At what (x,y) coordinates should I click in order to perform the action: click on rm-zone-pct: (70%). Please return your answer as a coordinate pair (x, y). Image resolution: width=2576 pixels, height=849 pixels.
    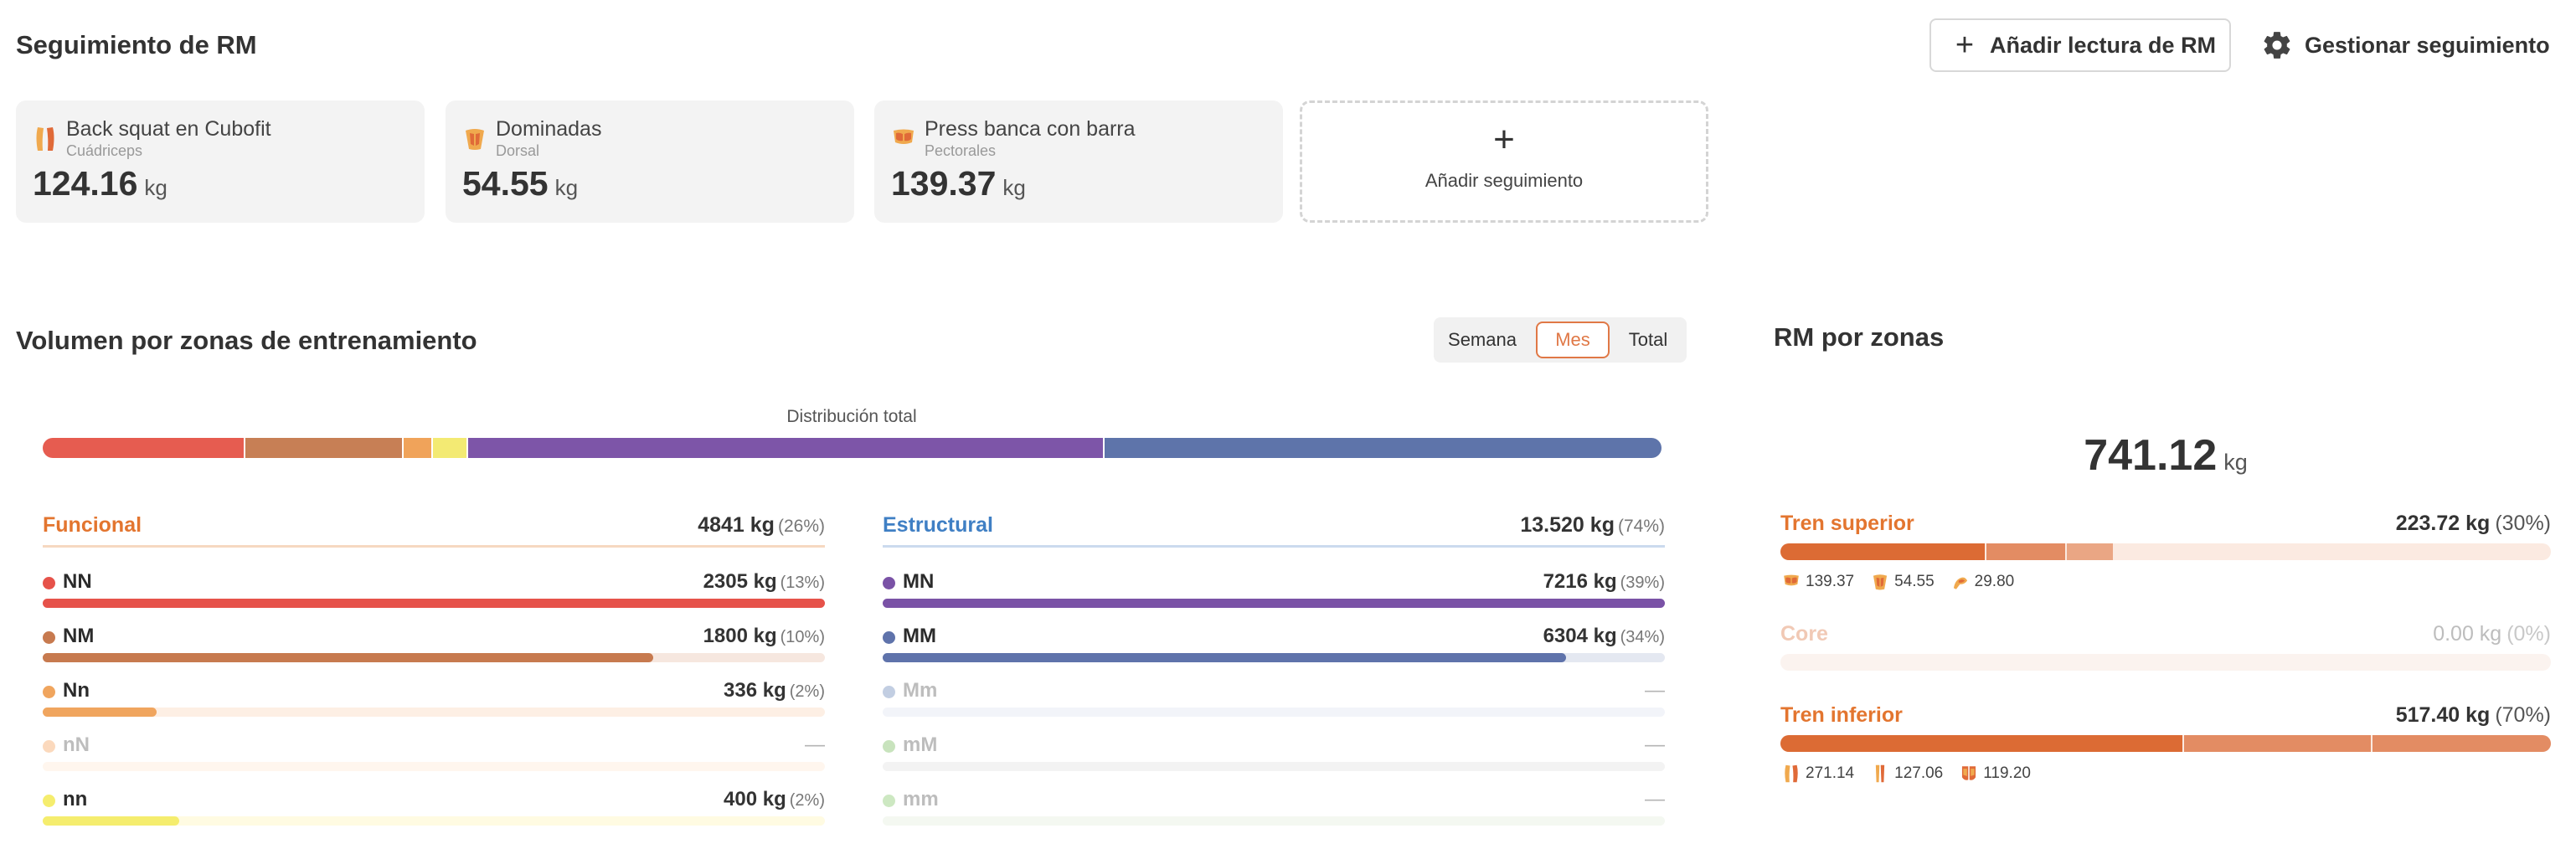
    Looking at the image, I should click on (2523, 715).